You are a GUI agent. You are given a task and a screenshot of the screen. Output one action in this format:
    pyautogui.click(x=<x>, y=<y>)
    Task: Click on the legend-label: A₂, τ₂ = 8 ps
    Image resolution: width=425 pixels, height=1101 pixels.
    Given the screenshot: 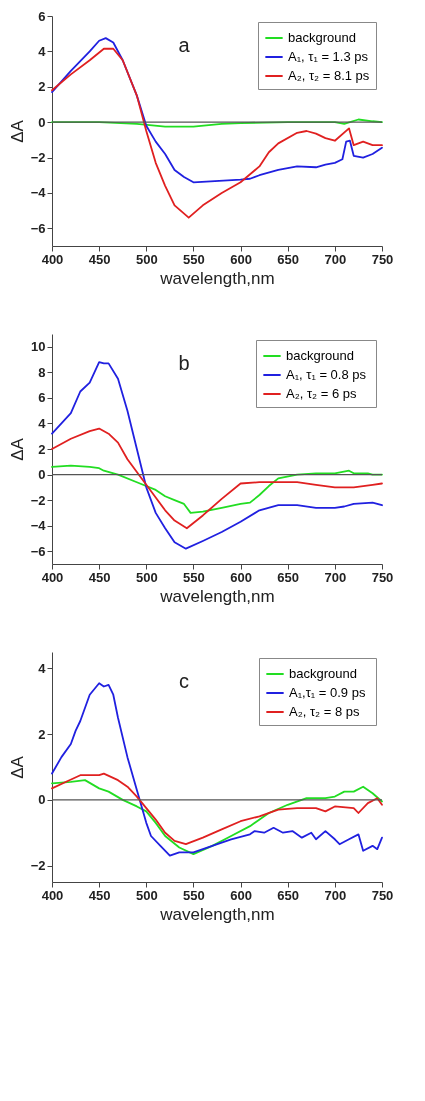 What is the action you would take?
    pyautogui.click(x=325, y=711)
    